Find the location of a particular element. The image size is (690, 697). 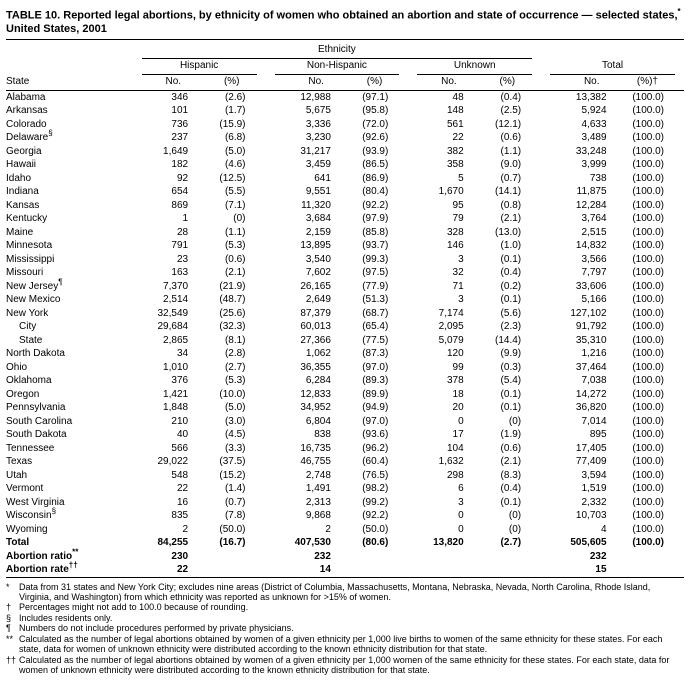

count-cell: 1,632 is located at coordinates (451, 462).